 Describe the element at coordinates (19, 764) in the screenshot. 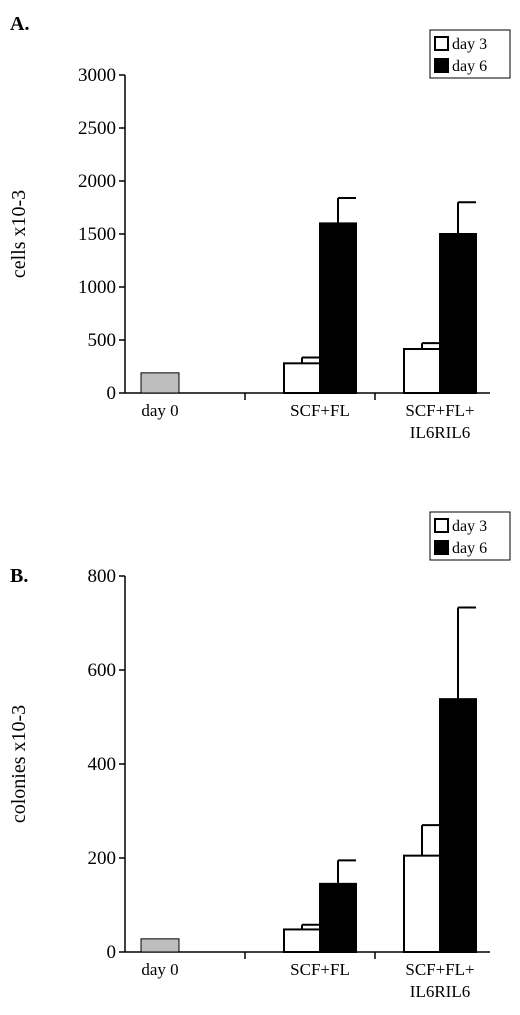

I see `y-axis-label: colonies x10-3` at that location.